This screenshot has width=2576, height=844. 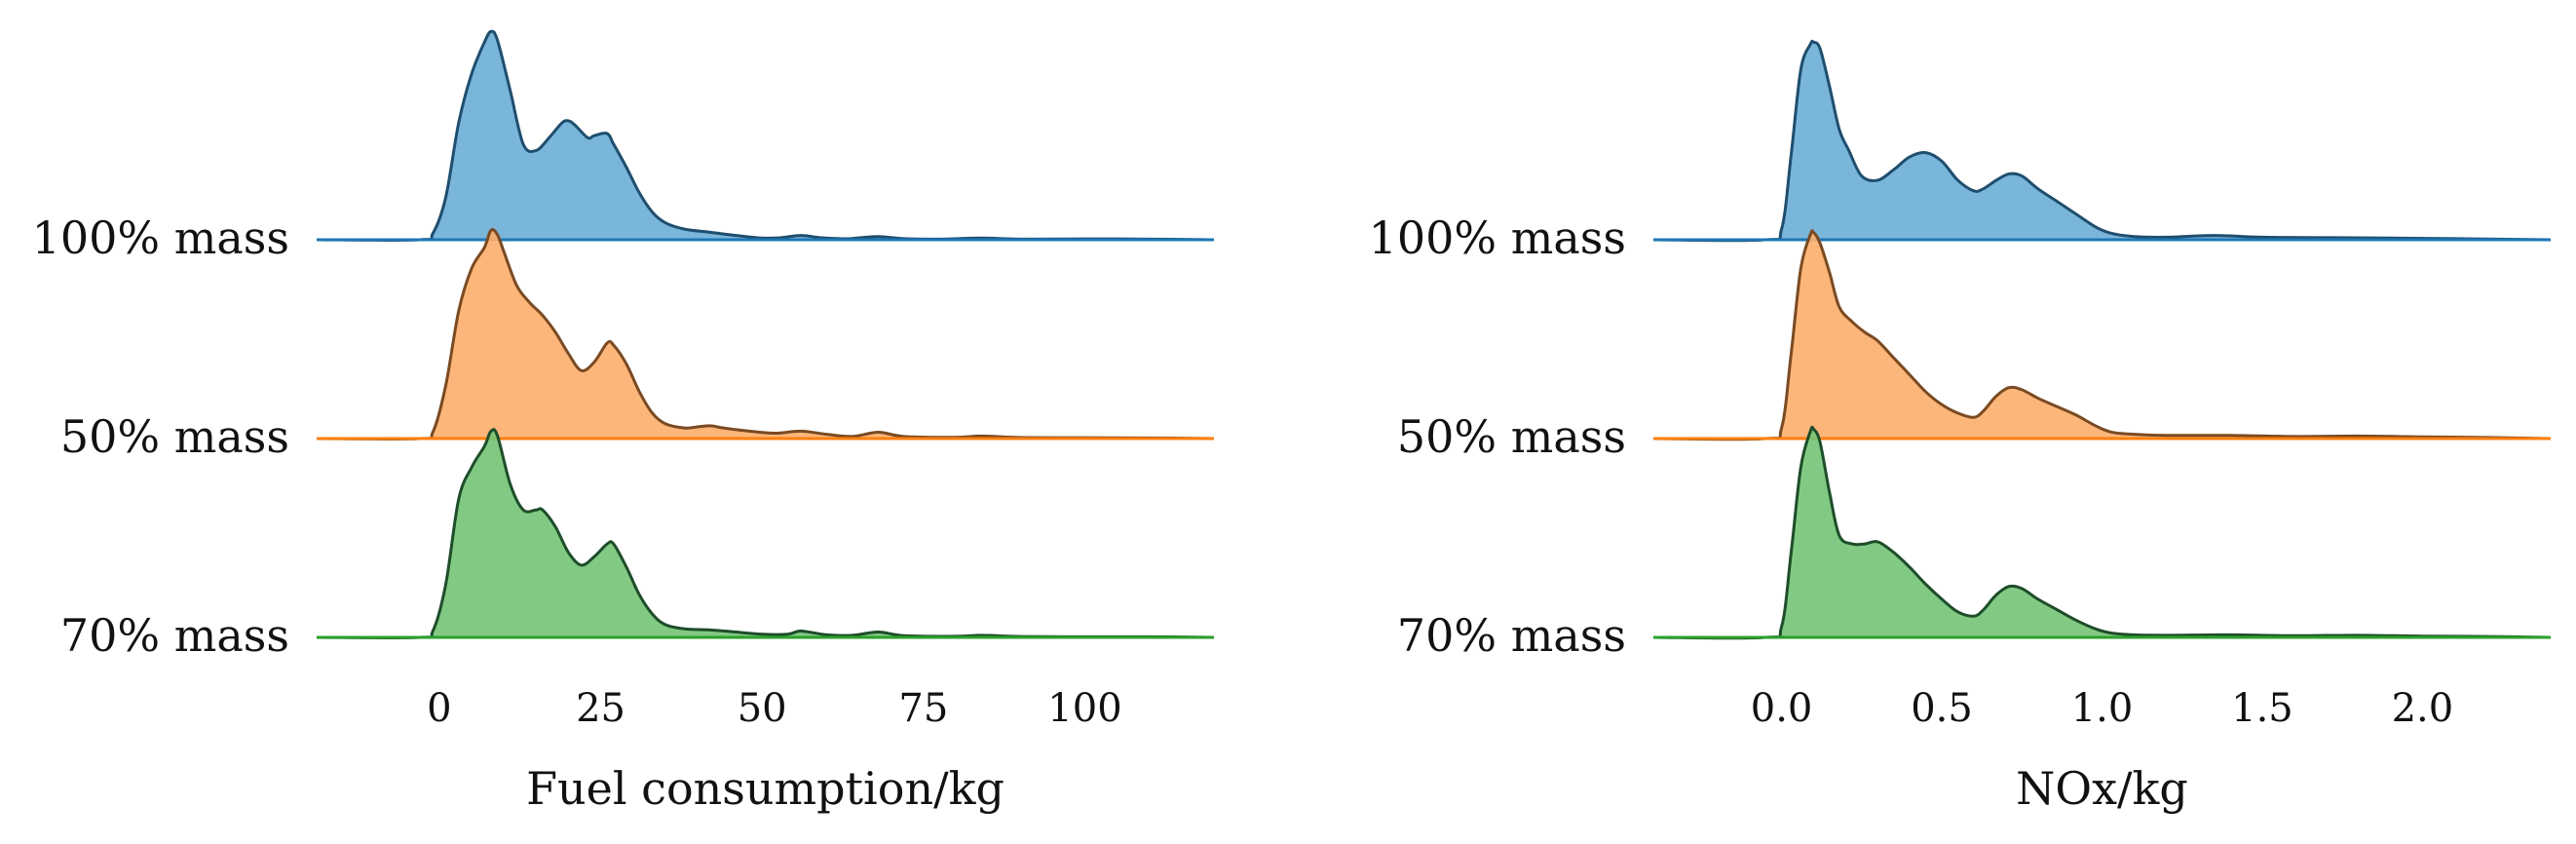 I want to click on x-axis-label-nox: NOx/kg, so click(x=2102, y=788).